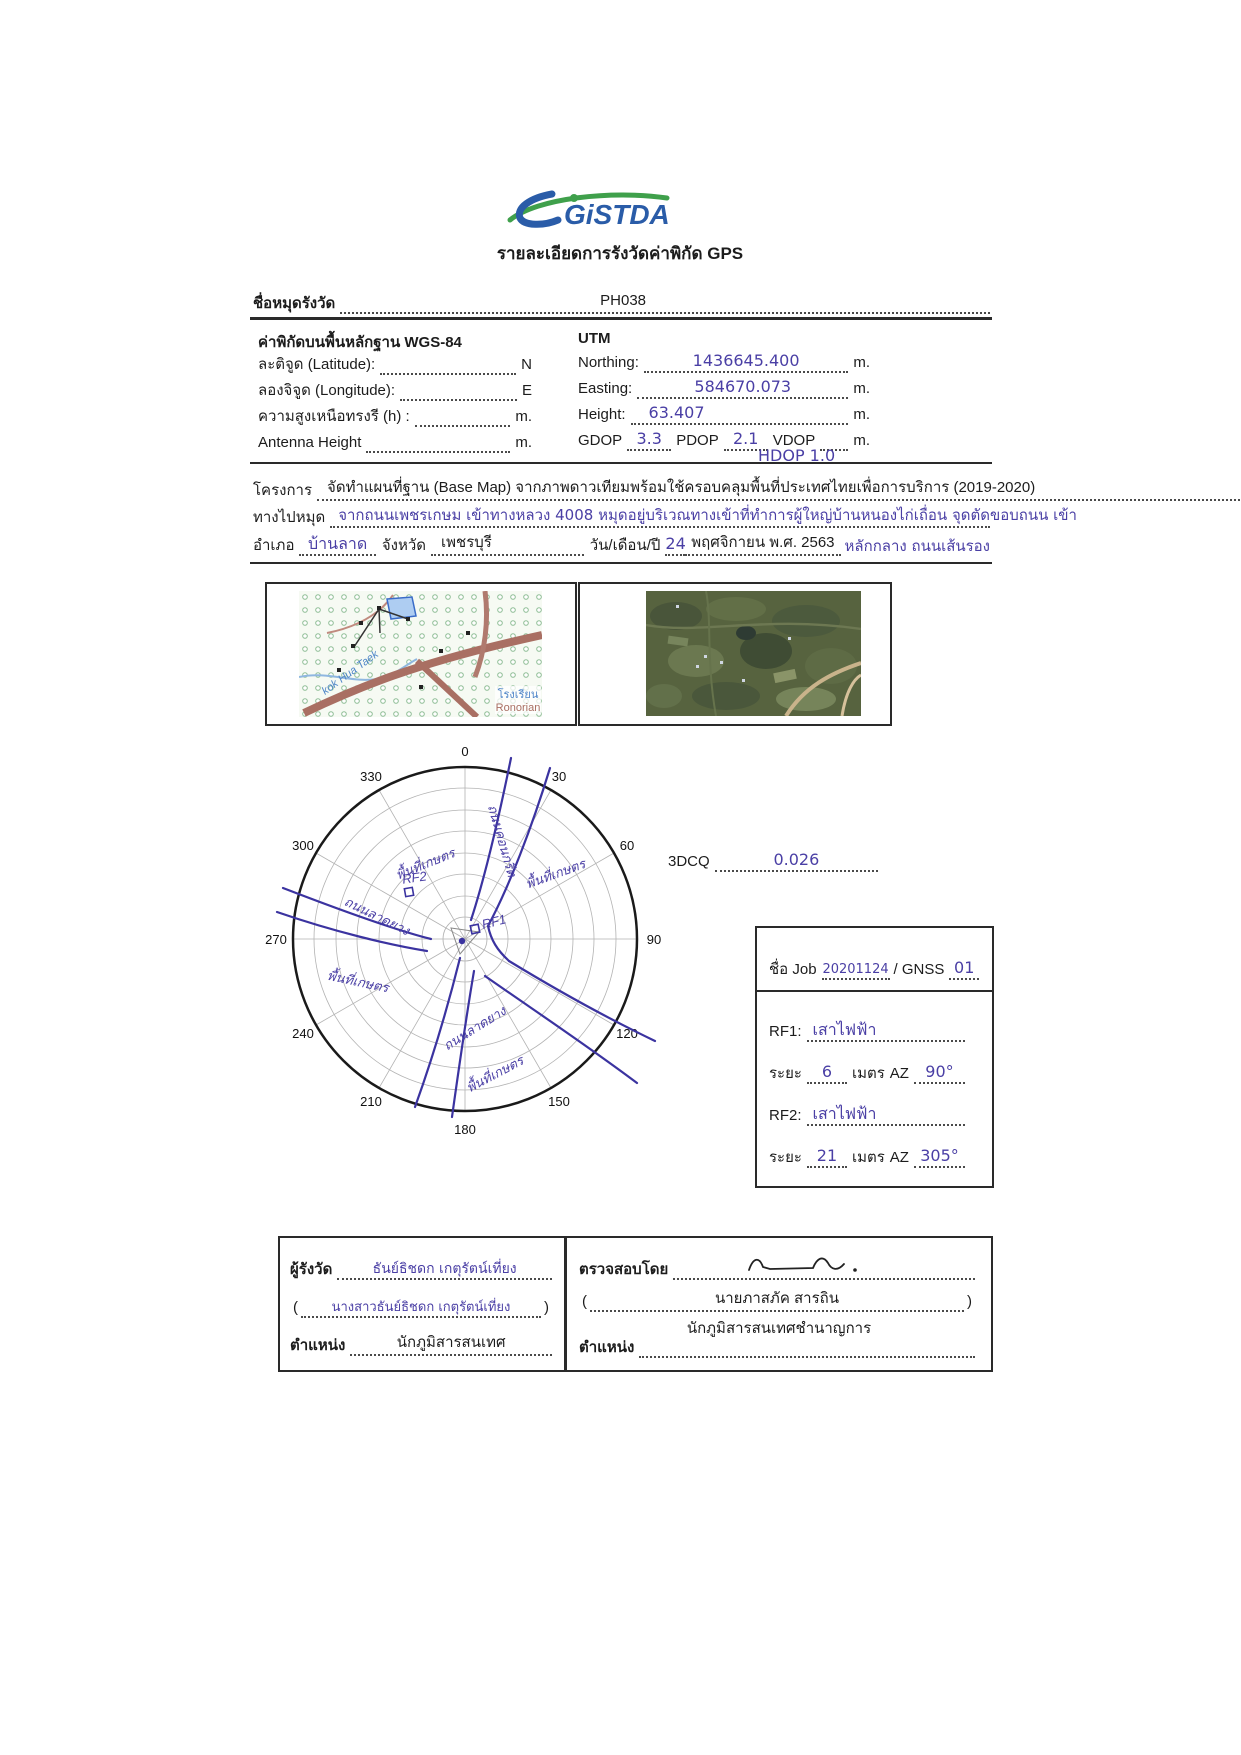 The height and width of the screenshot is (1755, 1241). What do you see at coordinates (303, 1033) in the screenshot?
I see `az-240: 240` at bounding box center [303, 1033].